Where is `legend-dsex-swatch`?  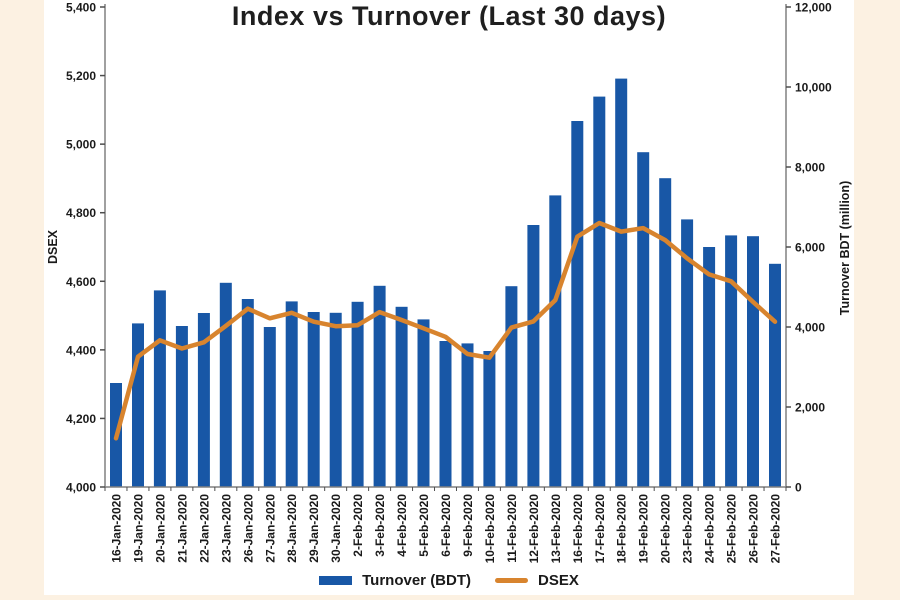
legend-dsex-swatch is located at coordinates (512, 580).